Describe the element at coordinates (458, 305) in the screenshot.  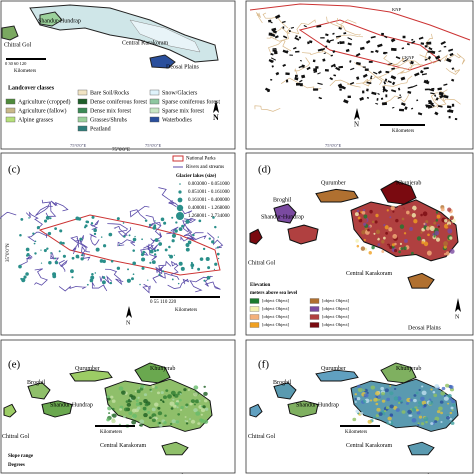
I see `north-arrow` at that location.